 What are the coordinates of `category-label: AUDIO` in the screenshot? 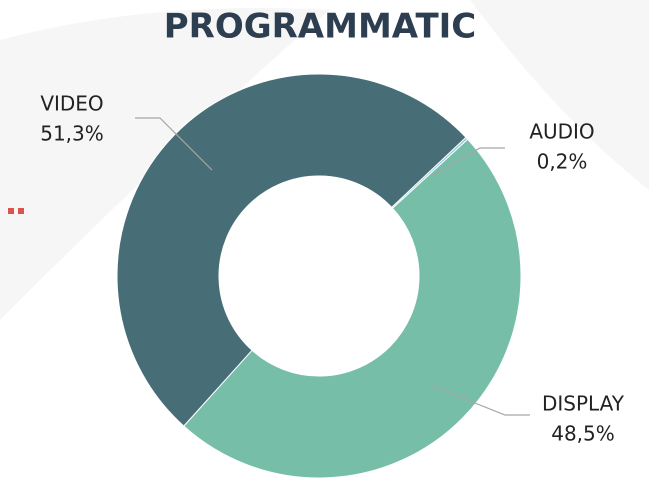 It's located at (561, 132).